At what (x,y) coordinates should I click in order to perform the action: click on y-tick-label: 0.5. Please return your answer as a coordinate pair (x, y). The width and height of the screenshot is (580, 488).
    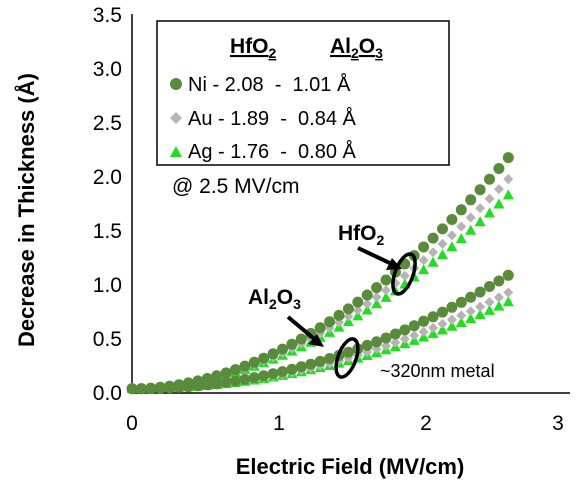
    Looking at the image, I should click on (107, 339).